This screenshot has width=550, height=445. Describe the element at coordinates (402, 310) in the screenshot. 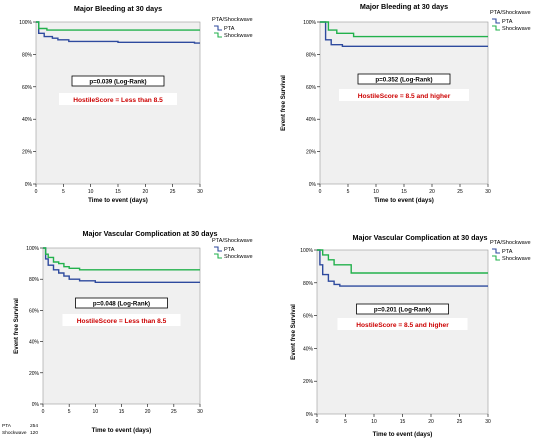

I see `pvalue-label: p=0.201 (Log-Rank)` at that location.